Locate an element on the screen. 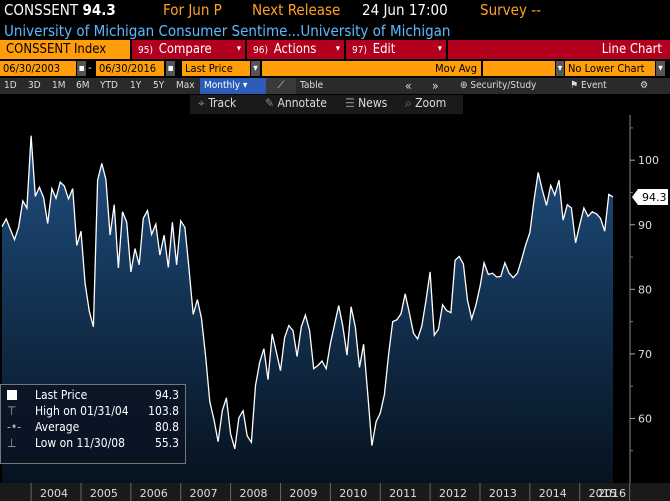 This screenshot has width=670, height=501. y-axis: 60 70 80 90 100 is located at coordinates (649, 299).